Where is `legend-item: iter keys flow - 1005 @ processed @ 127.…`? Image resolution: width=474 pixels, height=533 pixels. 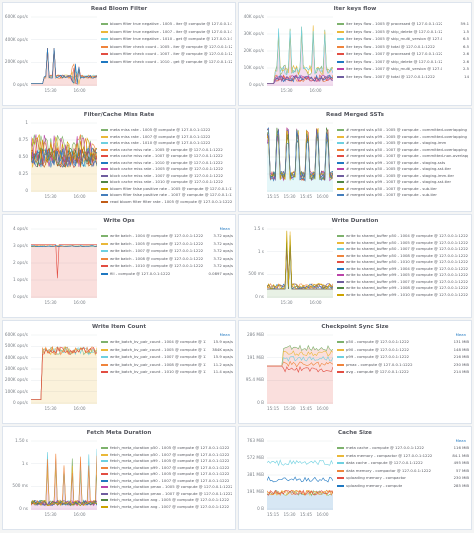
legend-item: iter keys flow - 1005 @ processed @ 127.… is located at coordinates (403, 24).